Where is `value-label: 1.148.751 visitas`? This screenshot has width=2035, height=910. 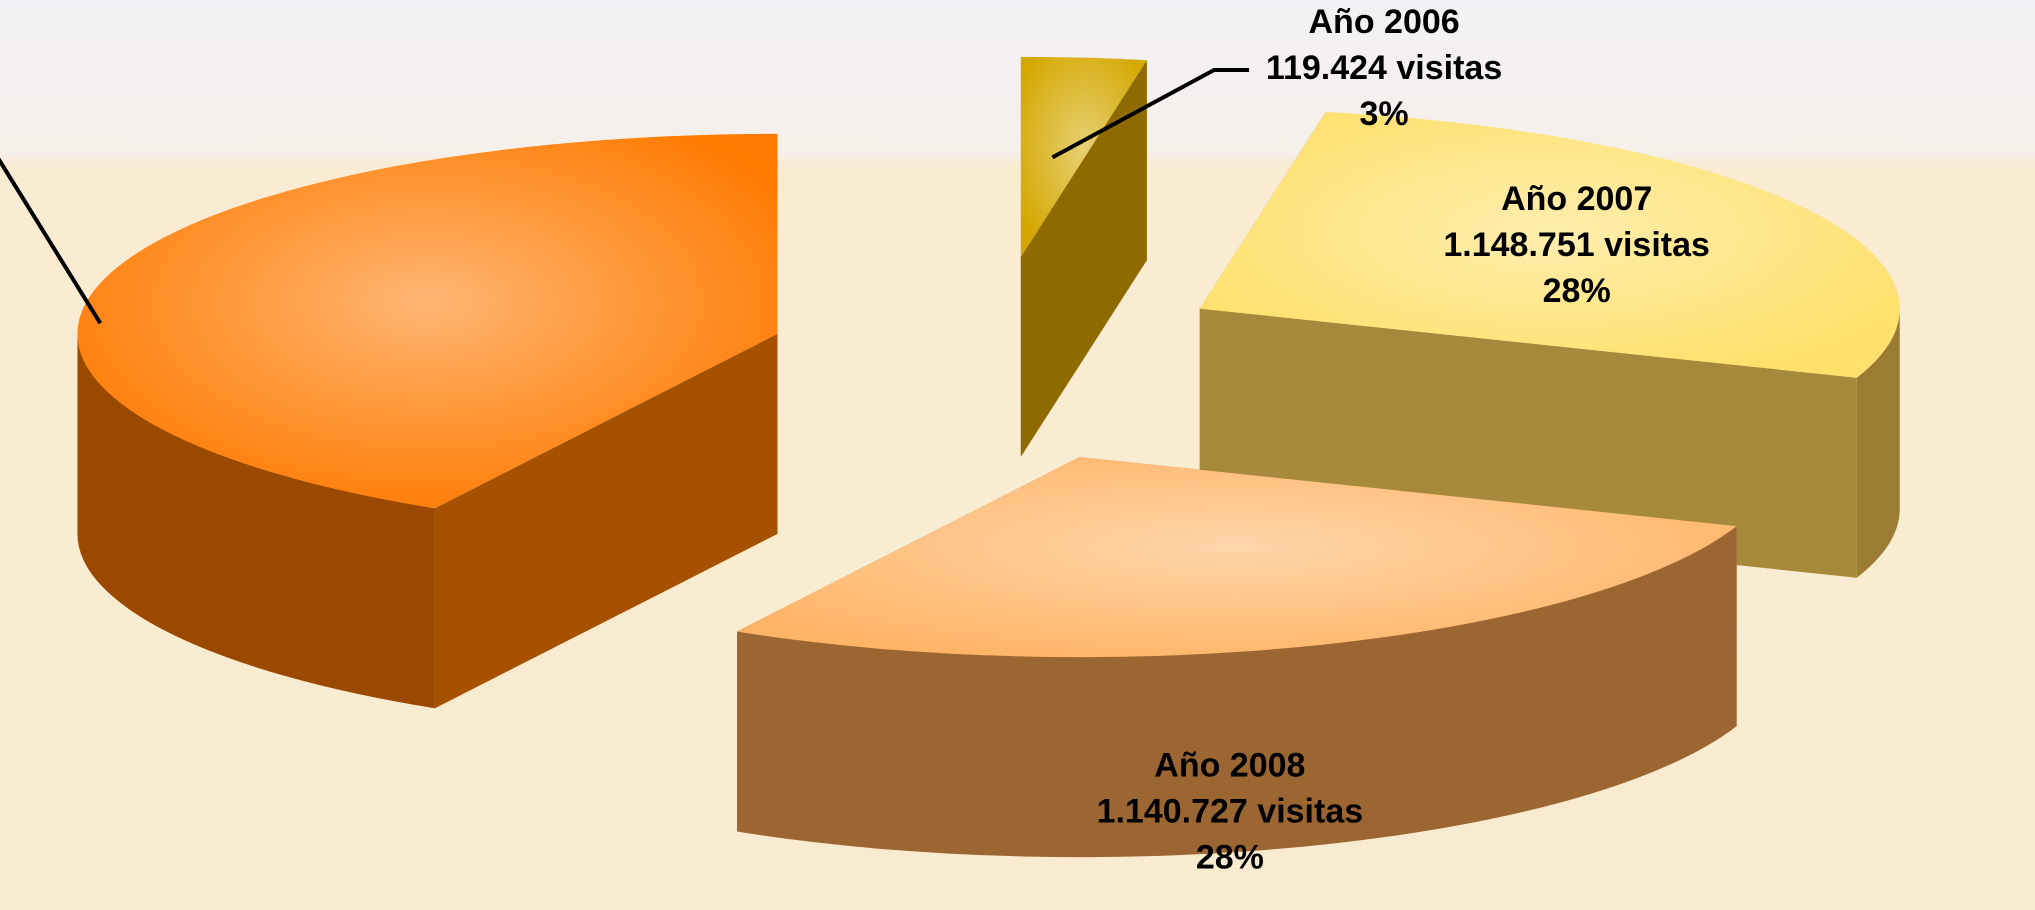 value-label: 1.148.751 visitas is located at coordinates (1576, 245).